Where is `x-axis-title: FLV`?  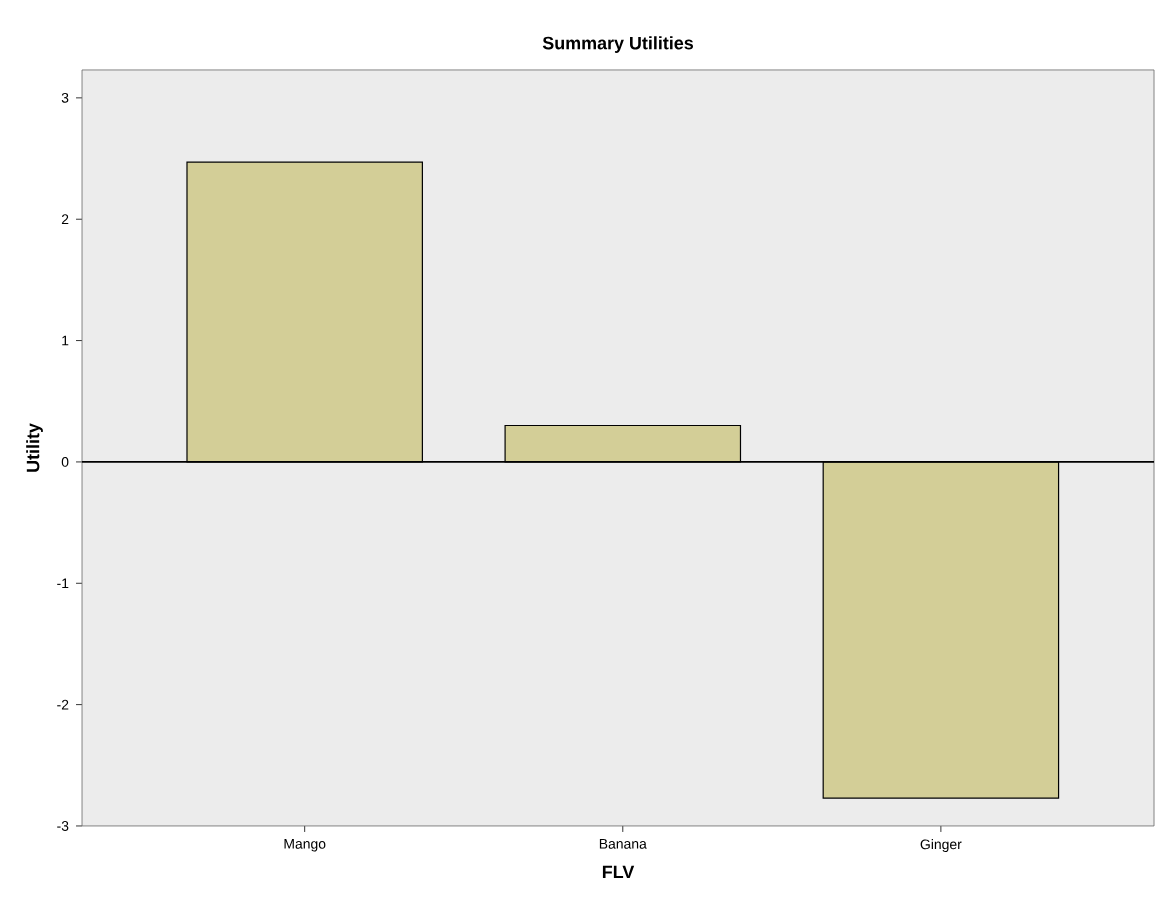
x-axis-title: FLV is located at coordinates (618, 872).